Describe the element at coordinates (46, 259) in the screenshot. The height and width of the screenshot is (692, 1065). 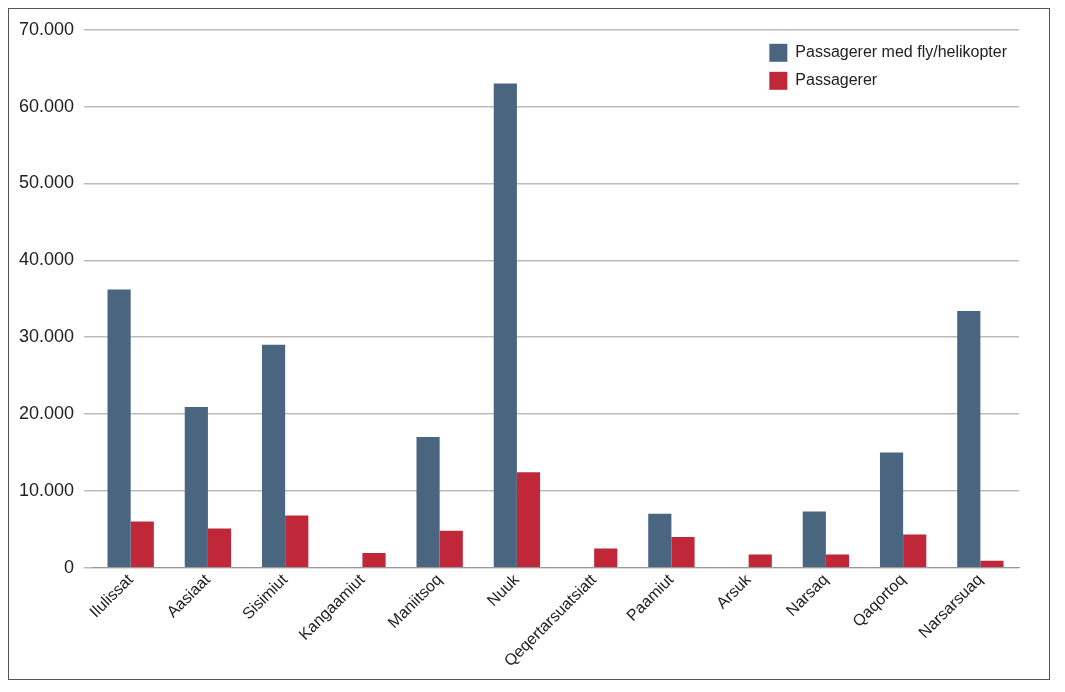
I see `y-tick-label: 40.000` at that location.